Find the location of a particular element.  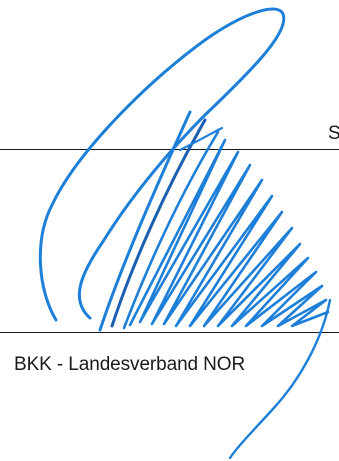

organization-name: BKK - Landesverband NOR is located at coordinates (130, 364).